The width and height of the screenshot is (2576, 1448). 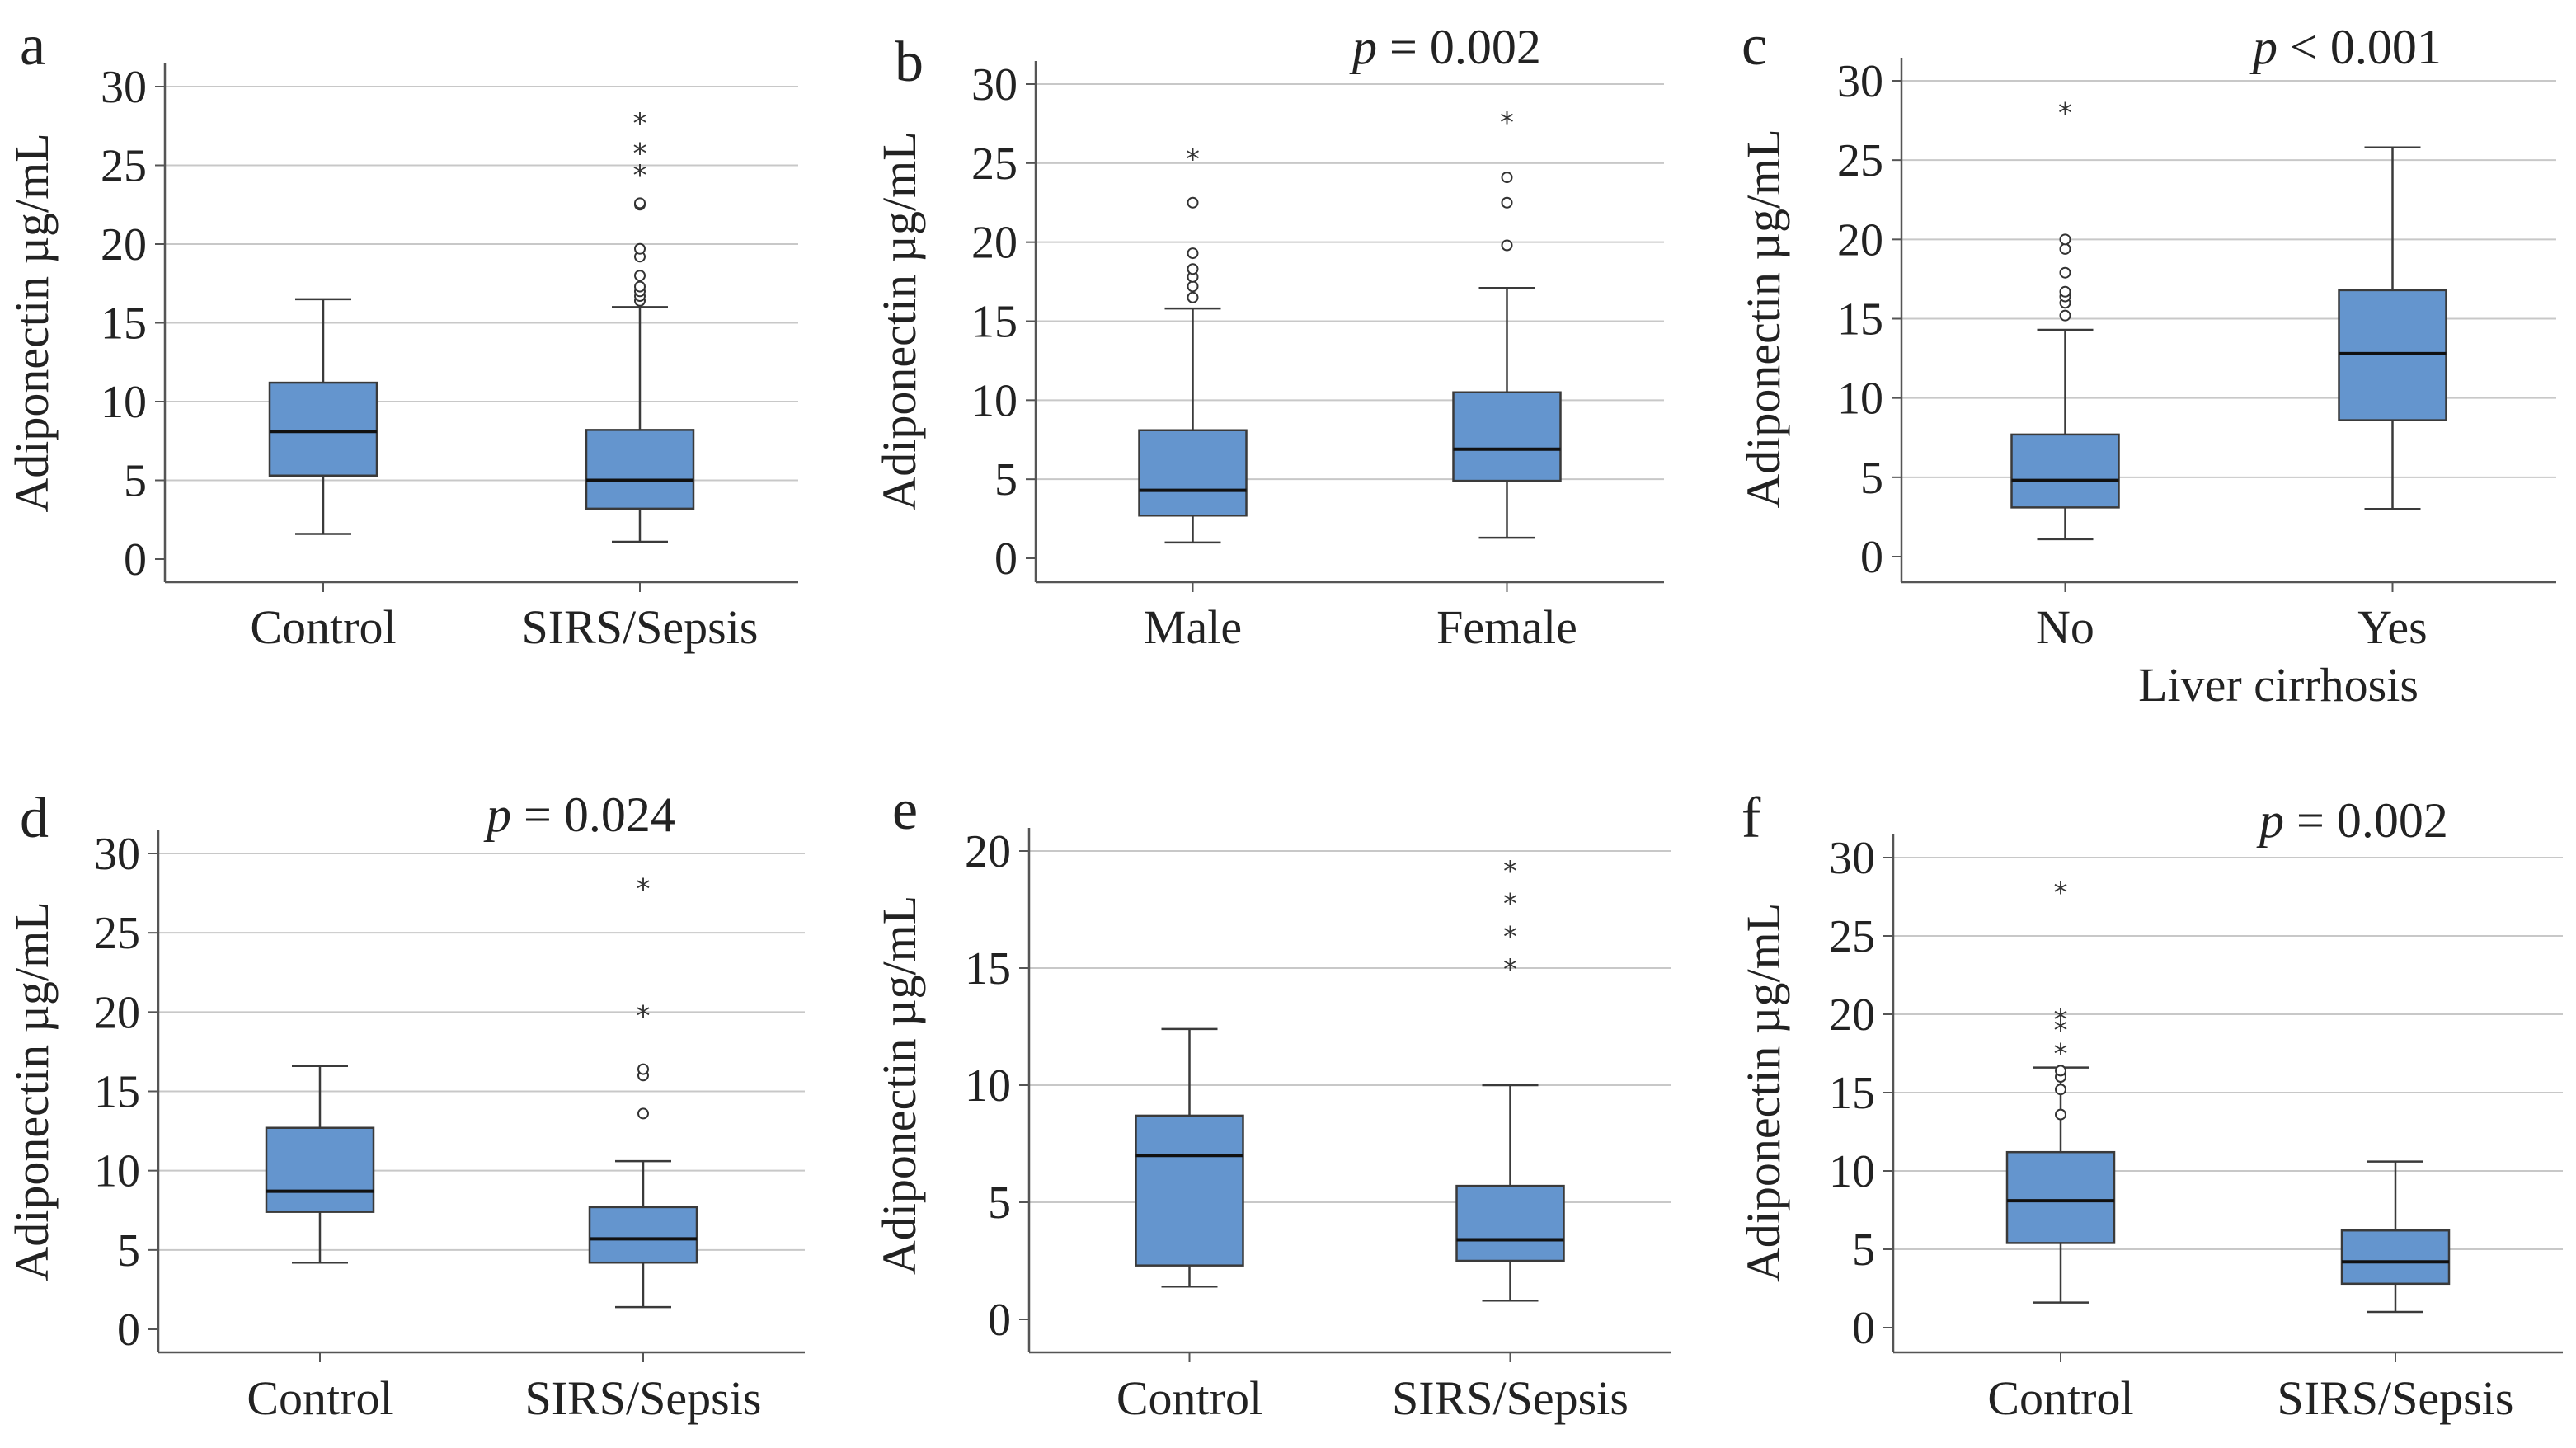 I want to click on category-label: Male, so click(x=1193, y=627).